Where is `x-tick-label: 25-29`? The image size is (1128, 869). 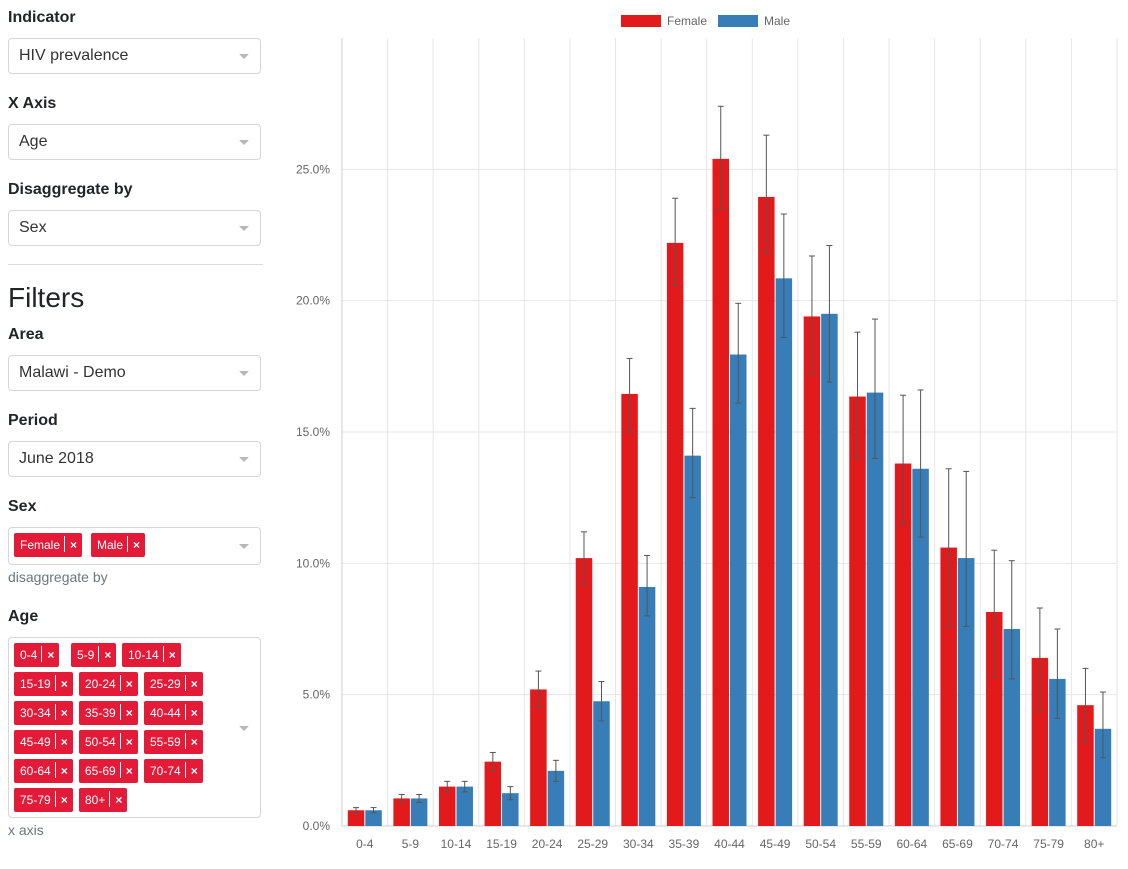 x-tick-label: 25-29 is located at coordinates (592, 844).